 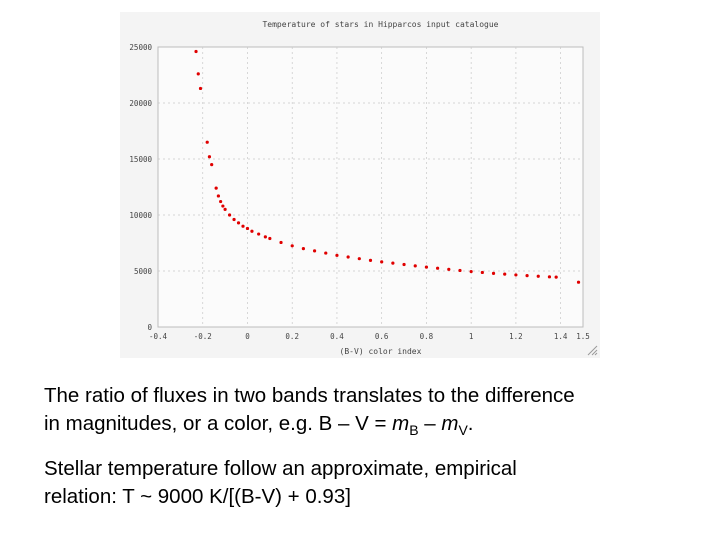 What do you see at coordinates (561, 336) in the screenshot?
I see `x-tick-label: 1.4` at bounding box center [561, 336].